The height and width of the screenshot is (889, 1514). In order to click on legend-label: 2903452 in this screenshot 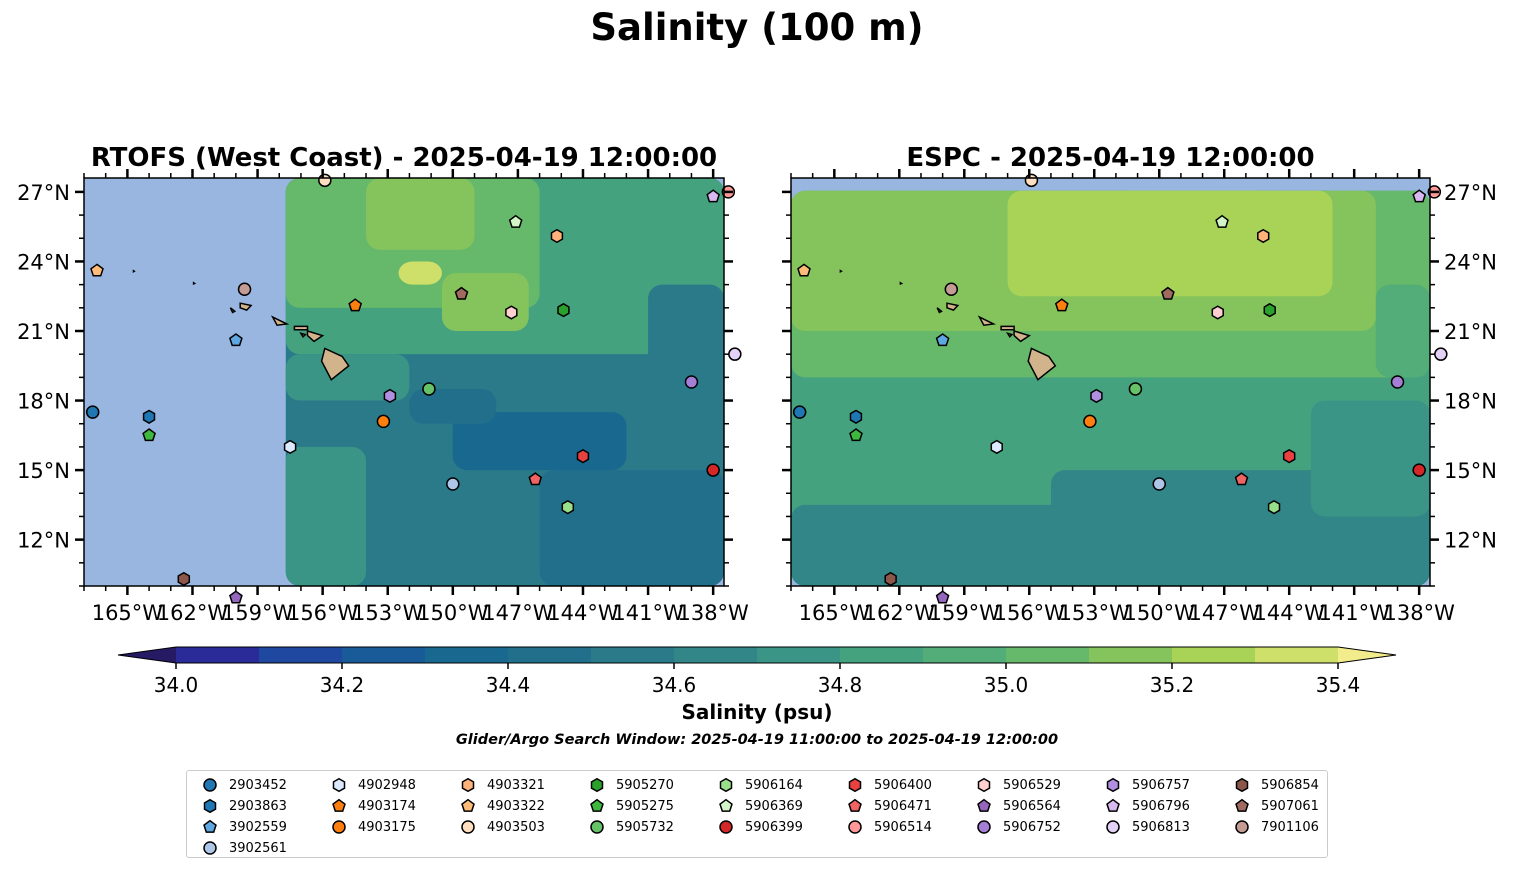, I will do `click(258, 785)`.